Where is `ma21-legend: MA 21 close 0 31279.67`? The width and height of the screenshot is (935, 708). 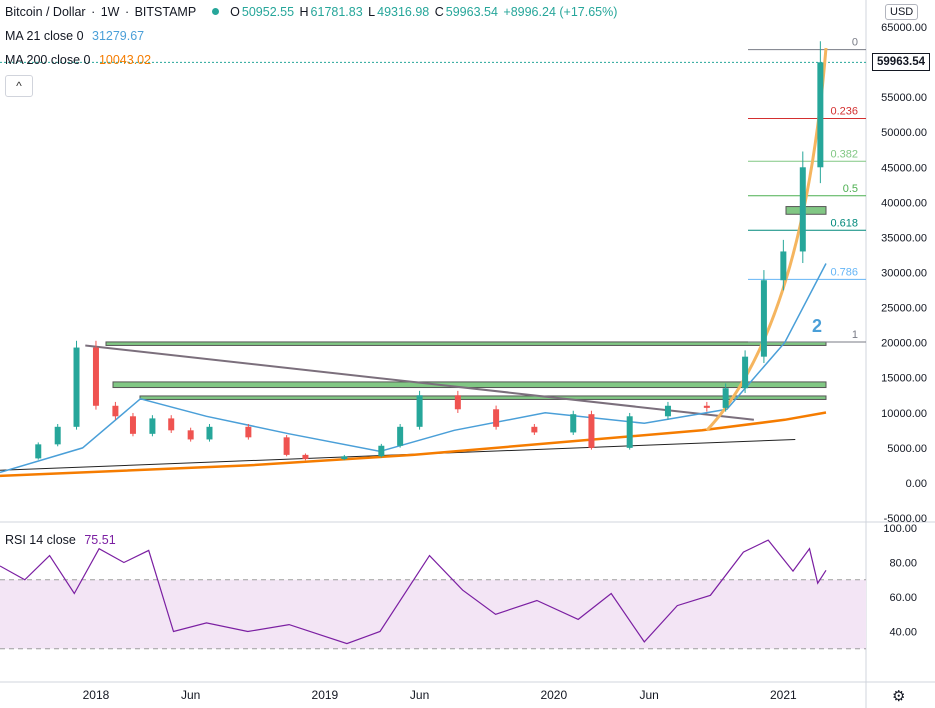
ma21-legend: MA 21 close 0 31279.67 is located at coordinates (75, 36).